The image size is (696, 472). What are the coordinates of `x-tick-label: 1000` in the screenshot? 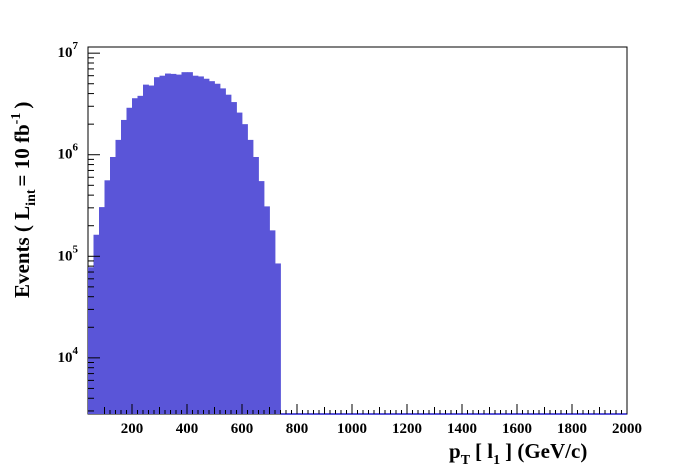 It's located at (352, 429).